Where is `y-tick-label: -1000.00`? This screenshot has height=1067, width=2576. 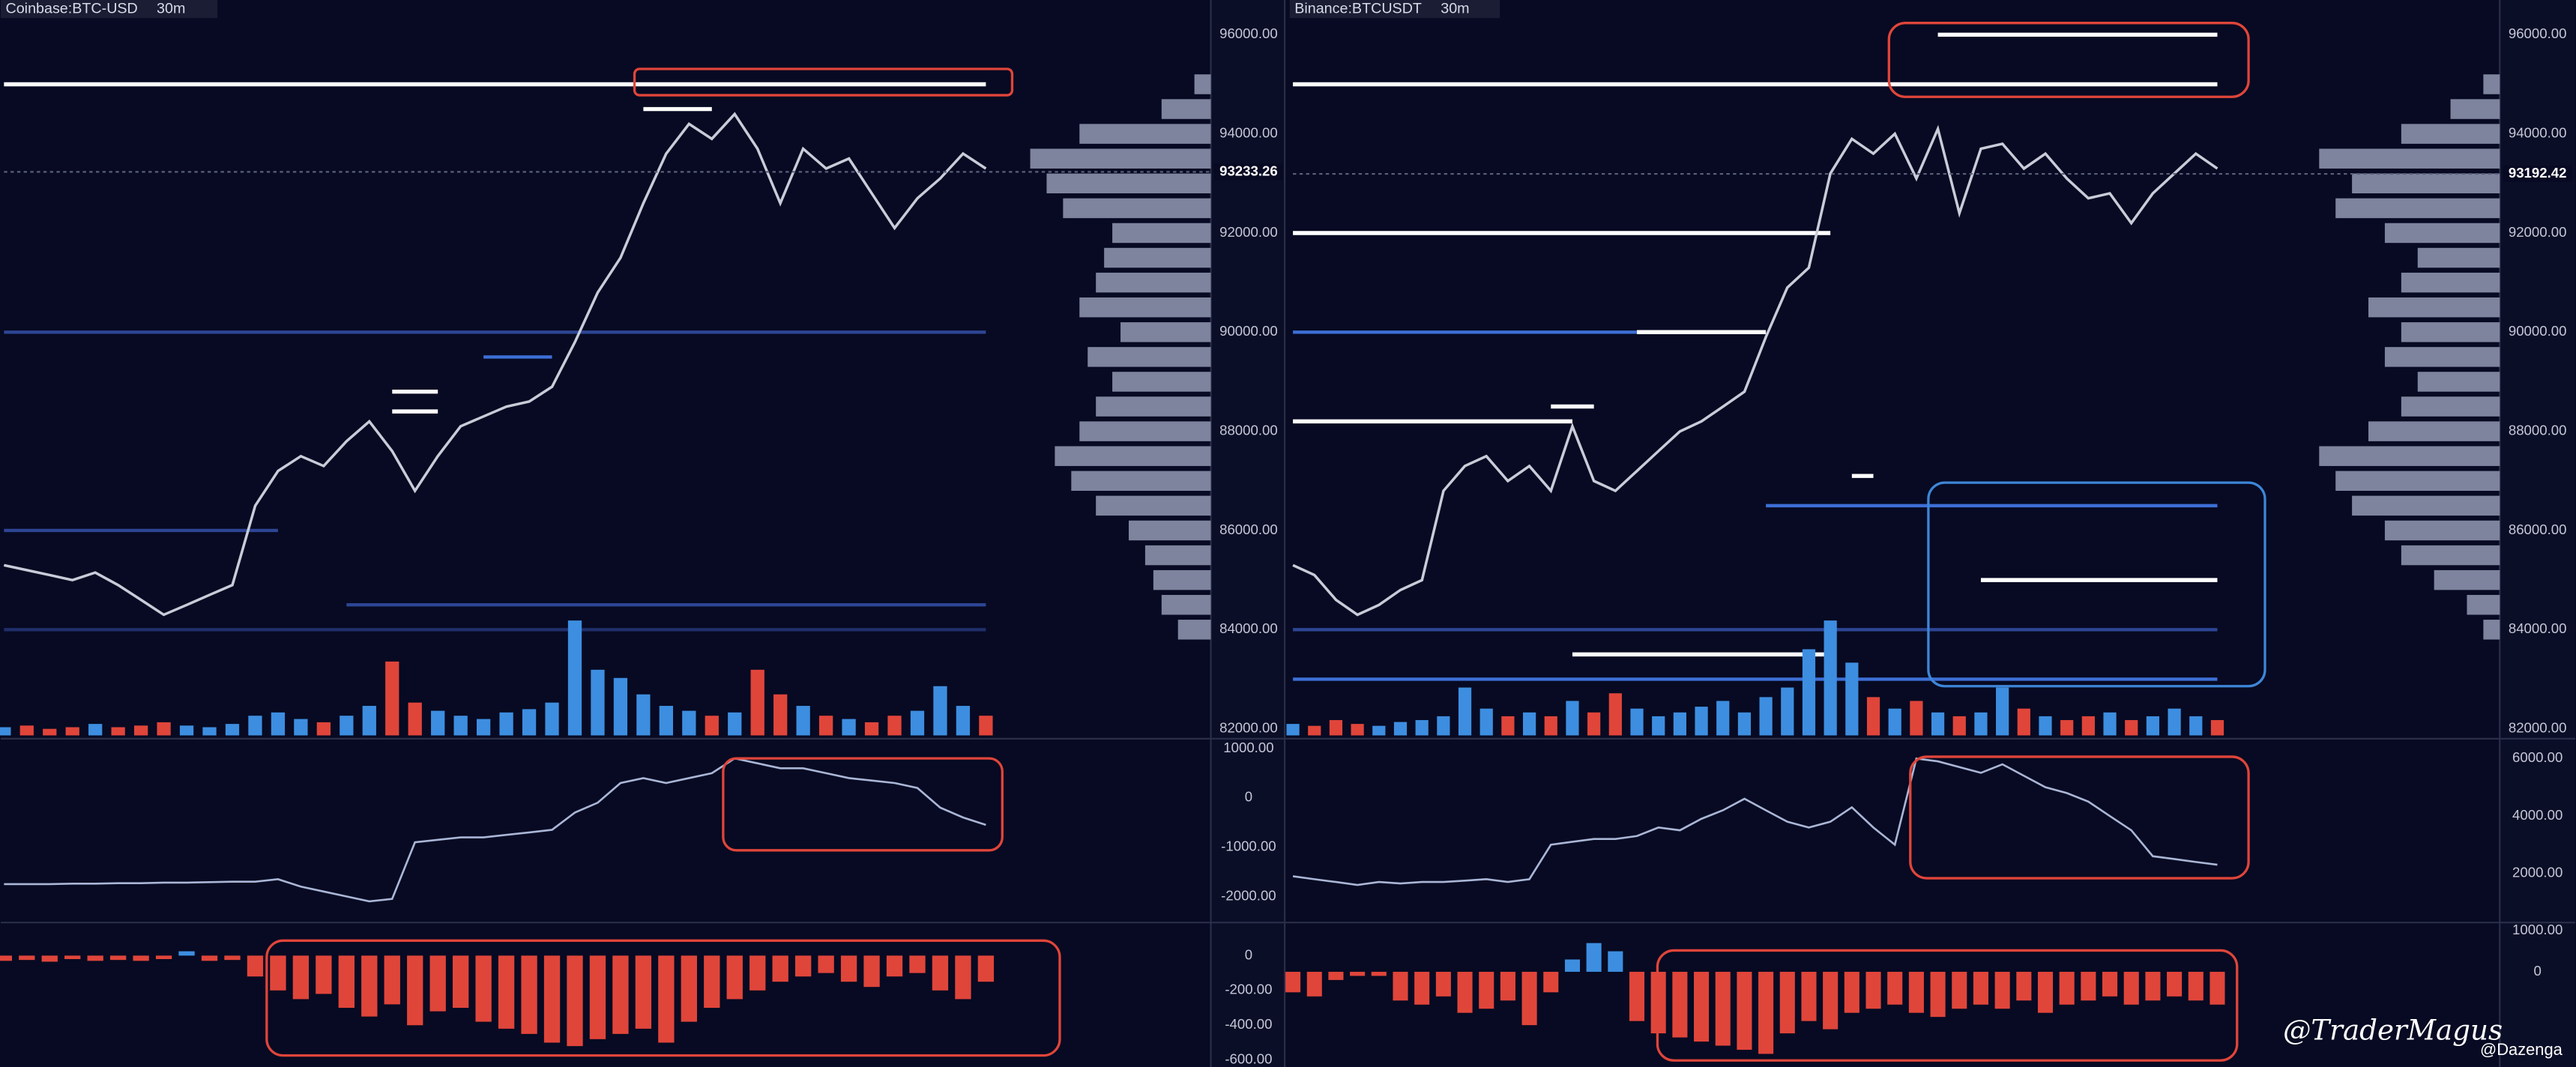
y-tick-label: -1000.00 is located at coordinates (1249, 845).